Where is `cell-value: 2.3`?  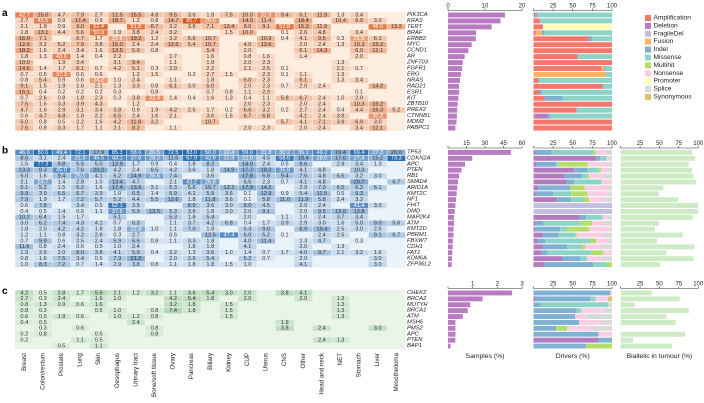
cell-value: 2.3 is located at coordinates (266, 182).